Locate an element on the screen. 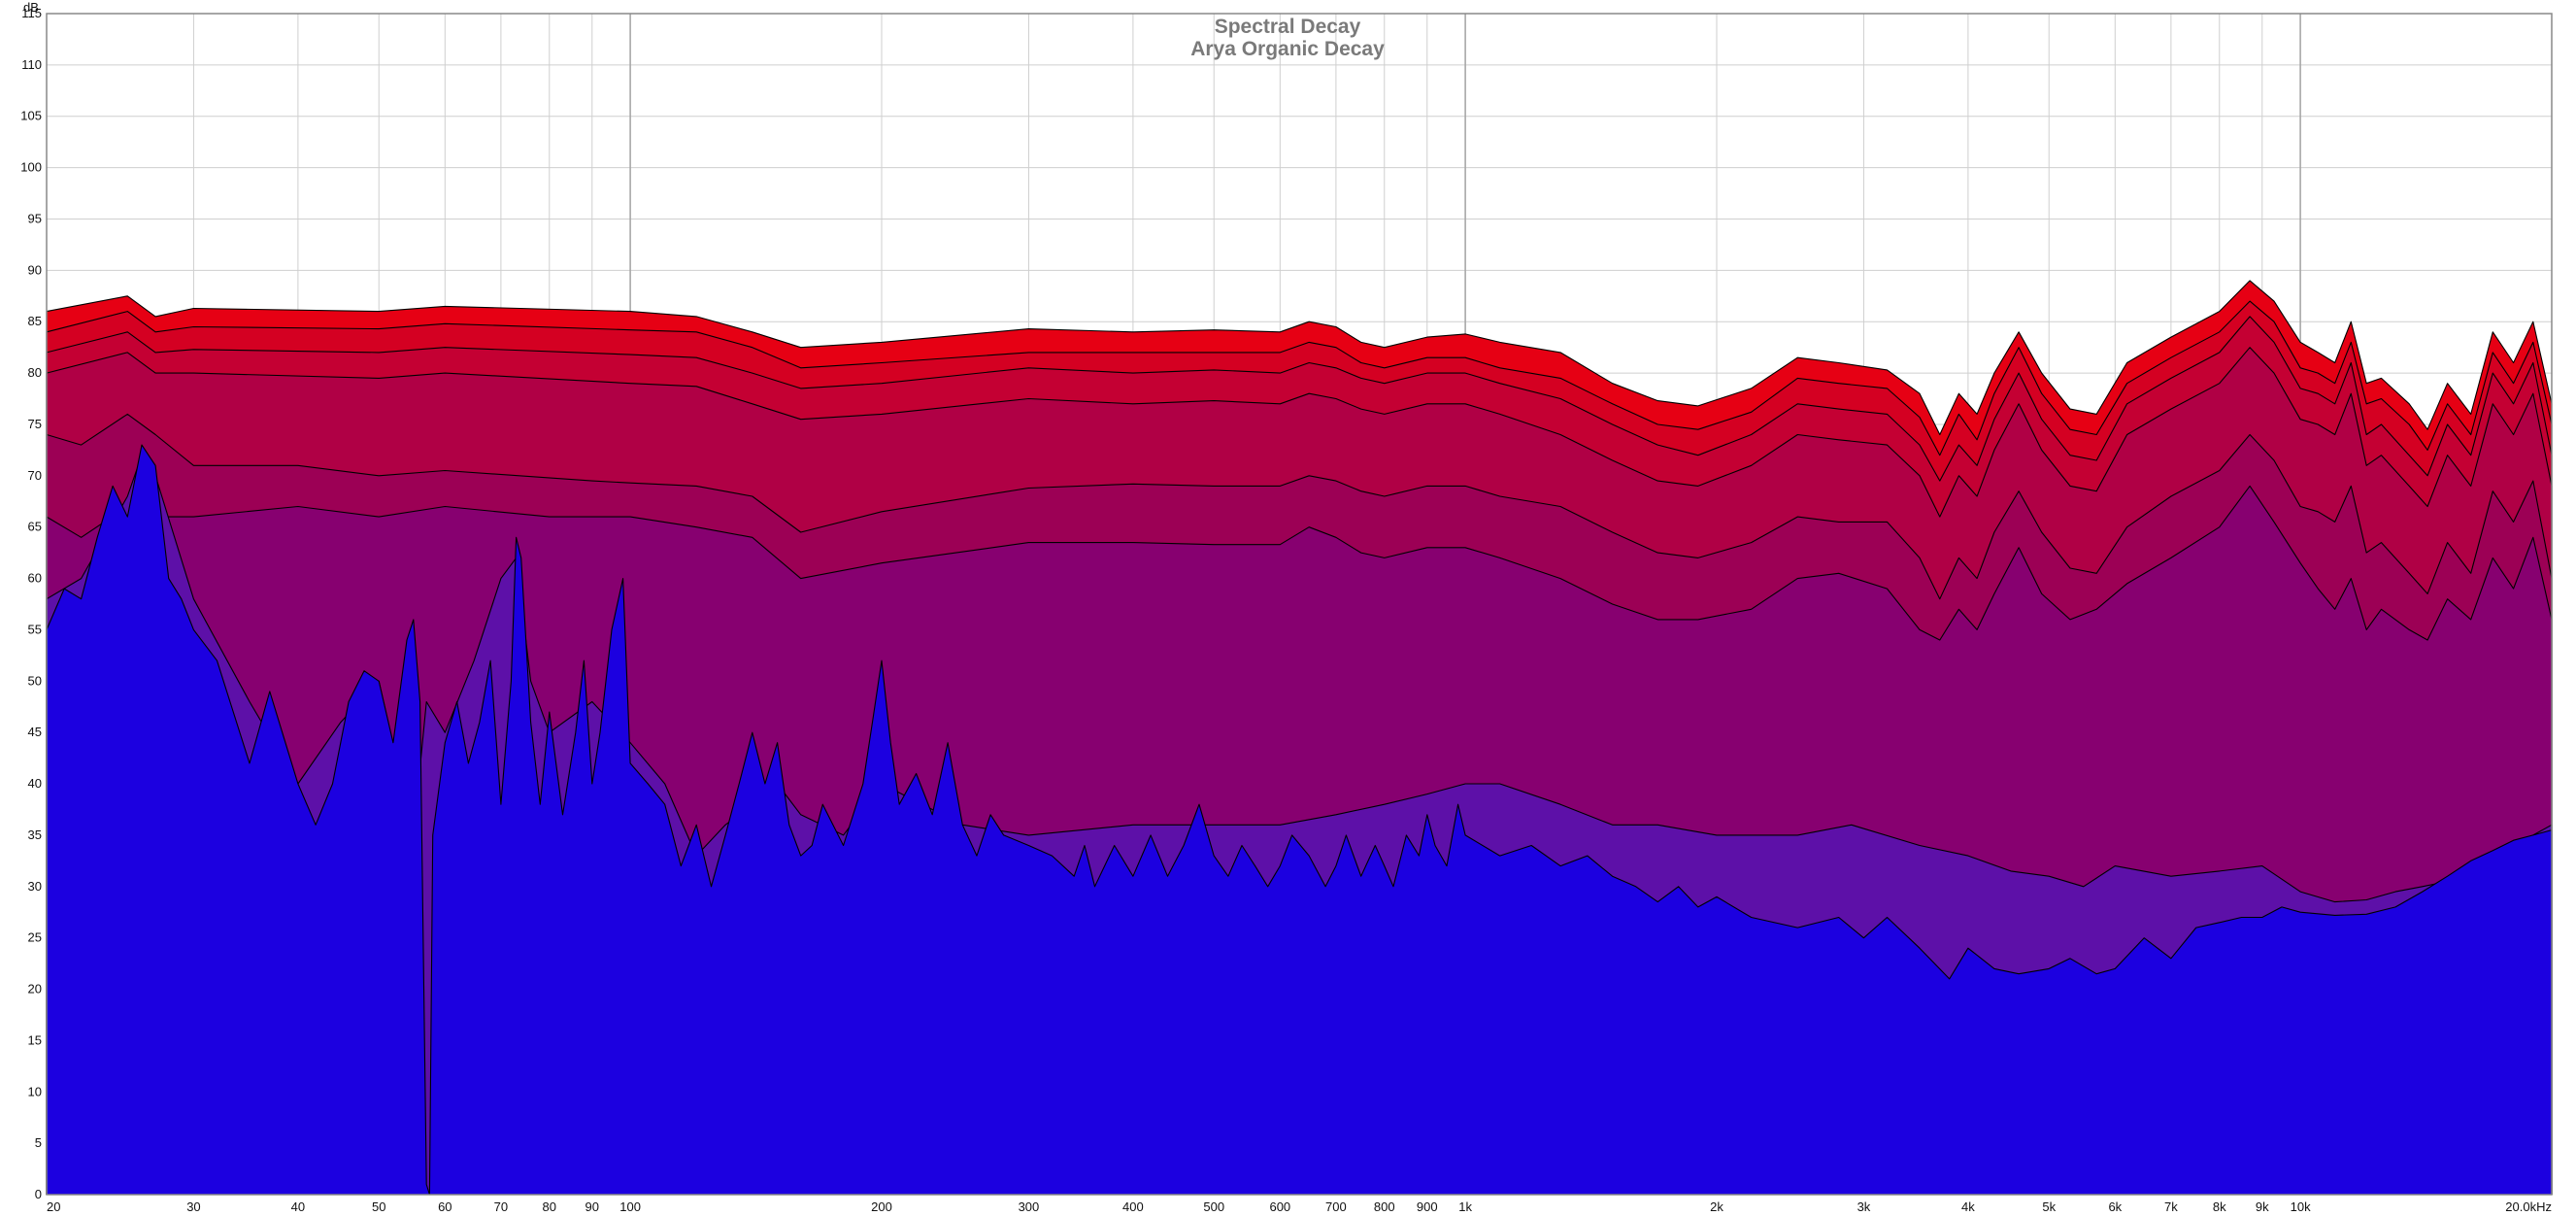  y-tick-label: 50 is located at coordinates (35, 680).